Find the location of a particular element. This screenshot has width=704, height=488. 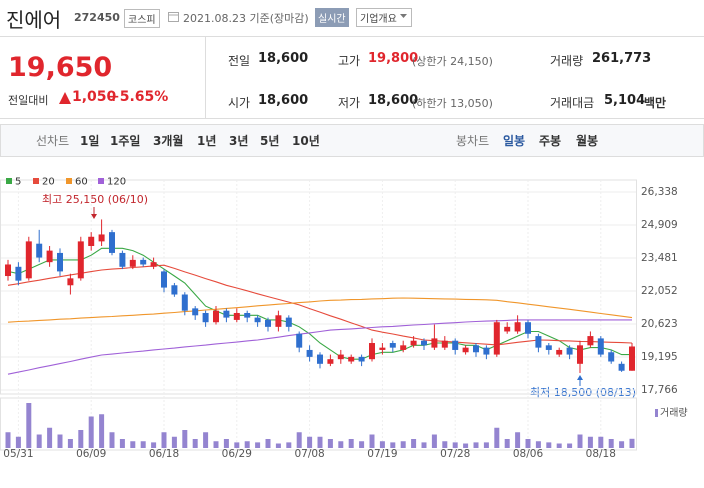

legend-label: 20 is located at coordinates (48, 182).